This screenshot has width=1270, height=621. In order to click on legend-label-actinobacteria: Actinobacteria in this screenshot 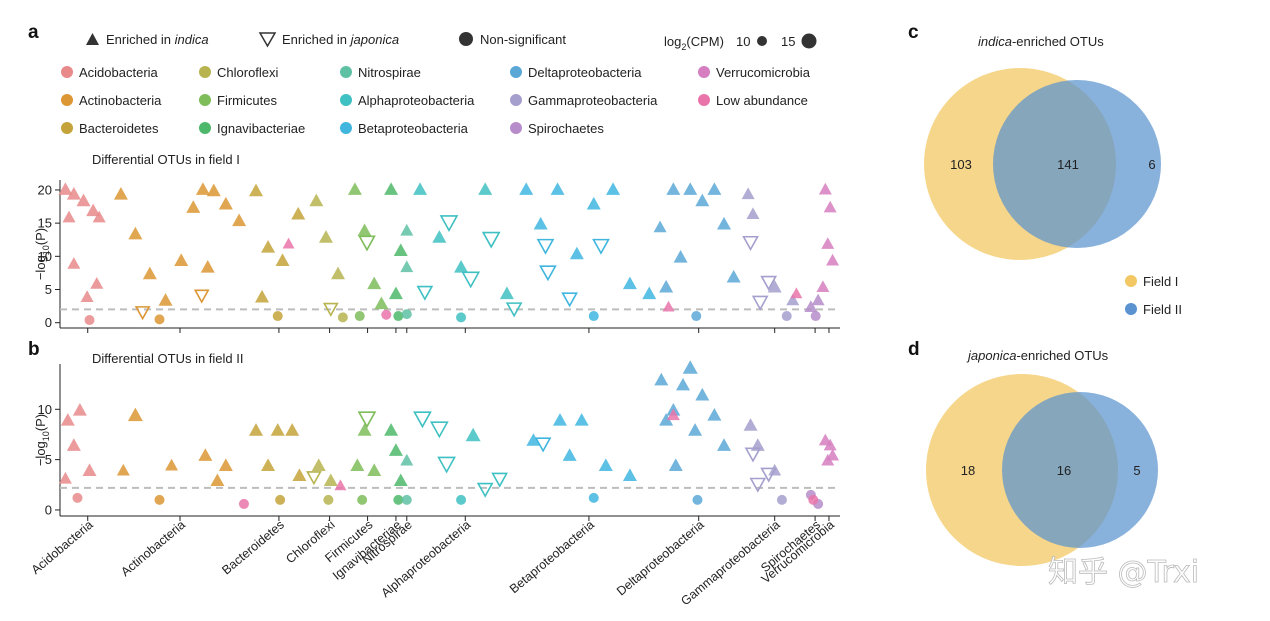, I will do `click(120, 100)`.